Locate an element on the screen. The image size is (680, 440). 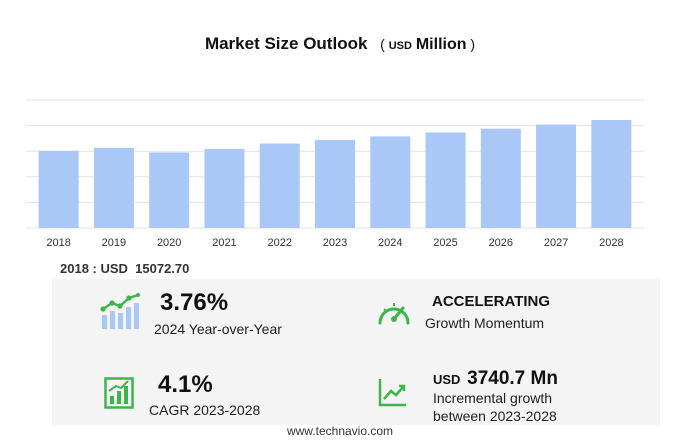
base-year-label: 2018 : USD is located at coordinates (94, 268).